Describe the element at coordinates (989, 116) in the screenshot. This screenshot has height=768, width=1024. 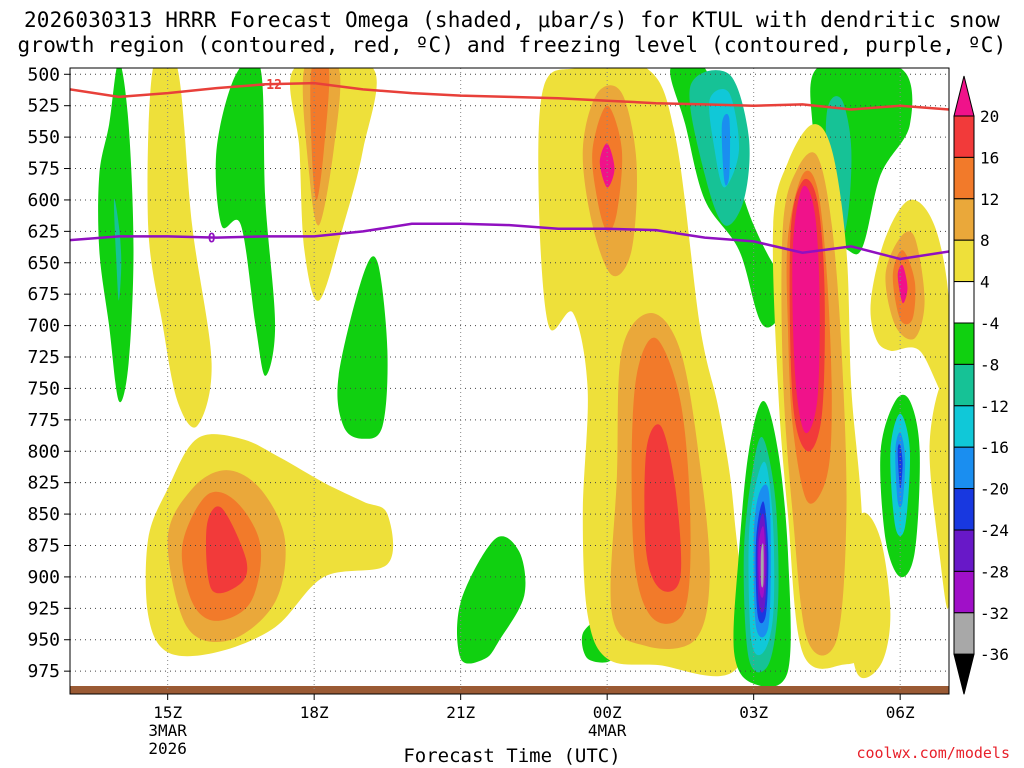
I see `colorbar-label: 20` at that location.